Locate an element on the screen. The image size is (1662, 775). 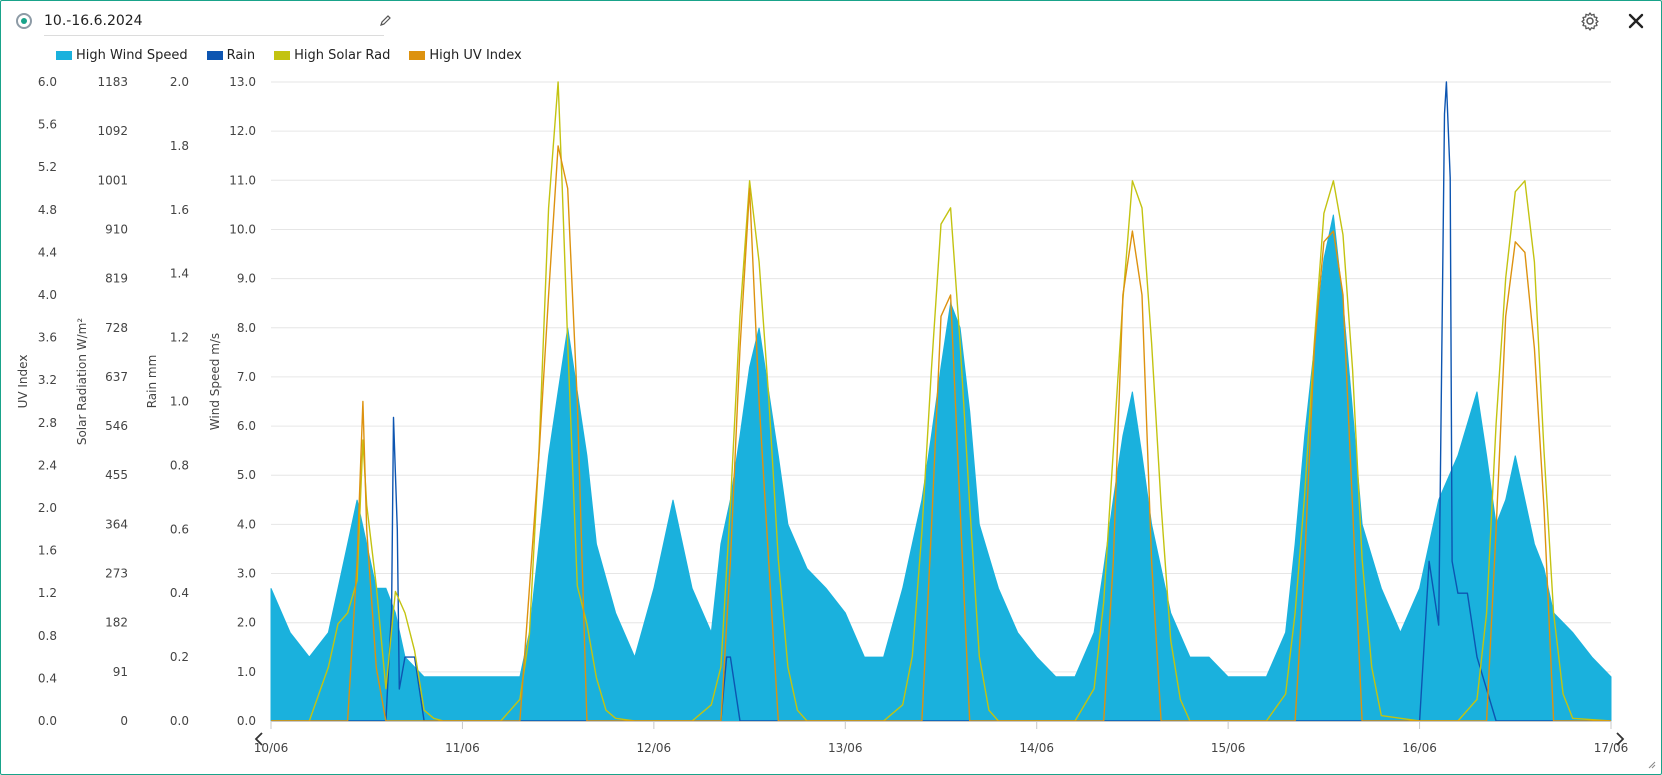
axis-tick-label: 1.4 is located at coordinates (179, 274).